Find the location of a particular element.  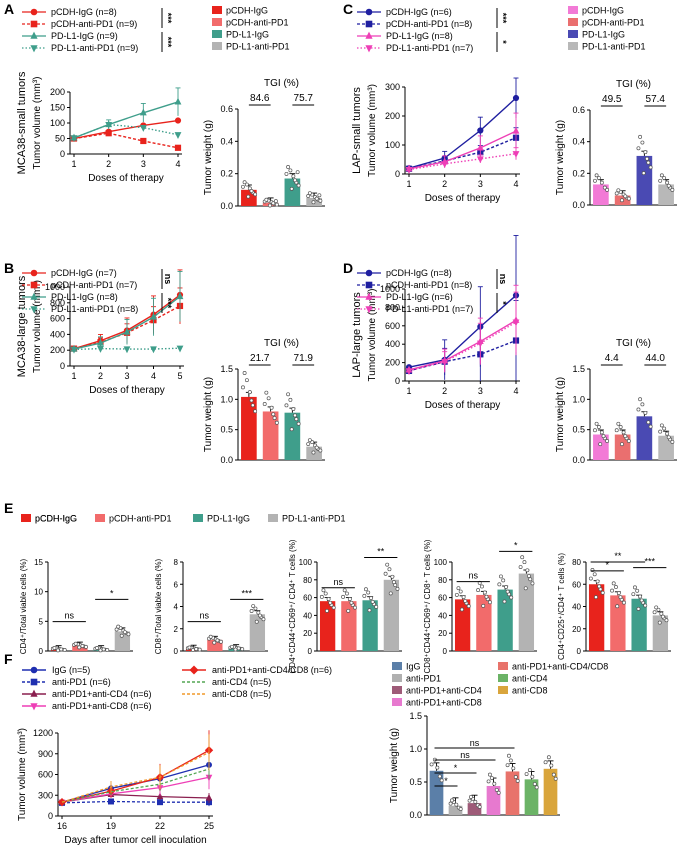

legend-label: anti-PD1 is located at coordinates (423, 679).